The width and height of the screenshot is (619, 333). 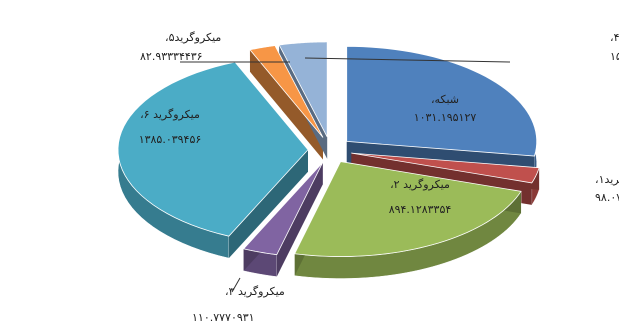 I want to click on value-label: ۹۸.۰۷۹۳۵۴۹۵, so click(x=607, y=197).